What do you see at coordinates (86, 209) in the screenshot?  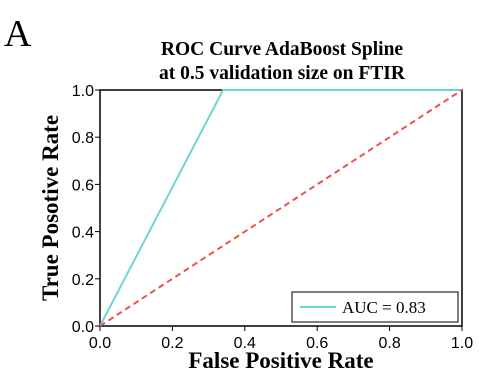 I see `y-ticks: 0.0 0.2 0.4 0.6 0.8 1.0` at bounding box center [86, 209].